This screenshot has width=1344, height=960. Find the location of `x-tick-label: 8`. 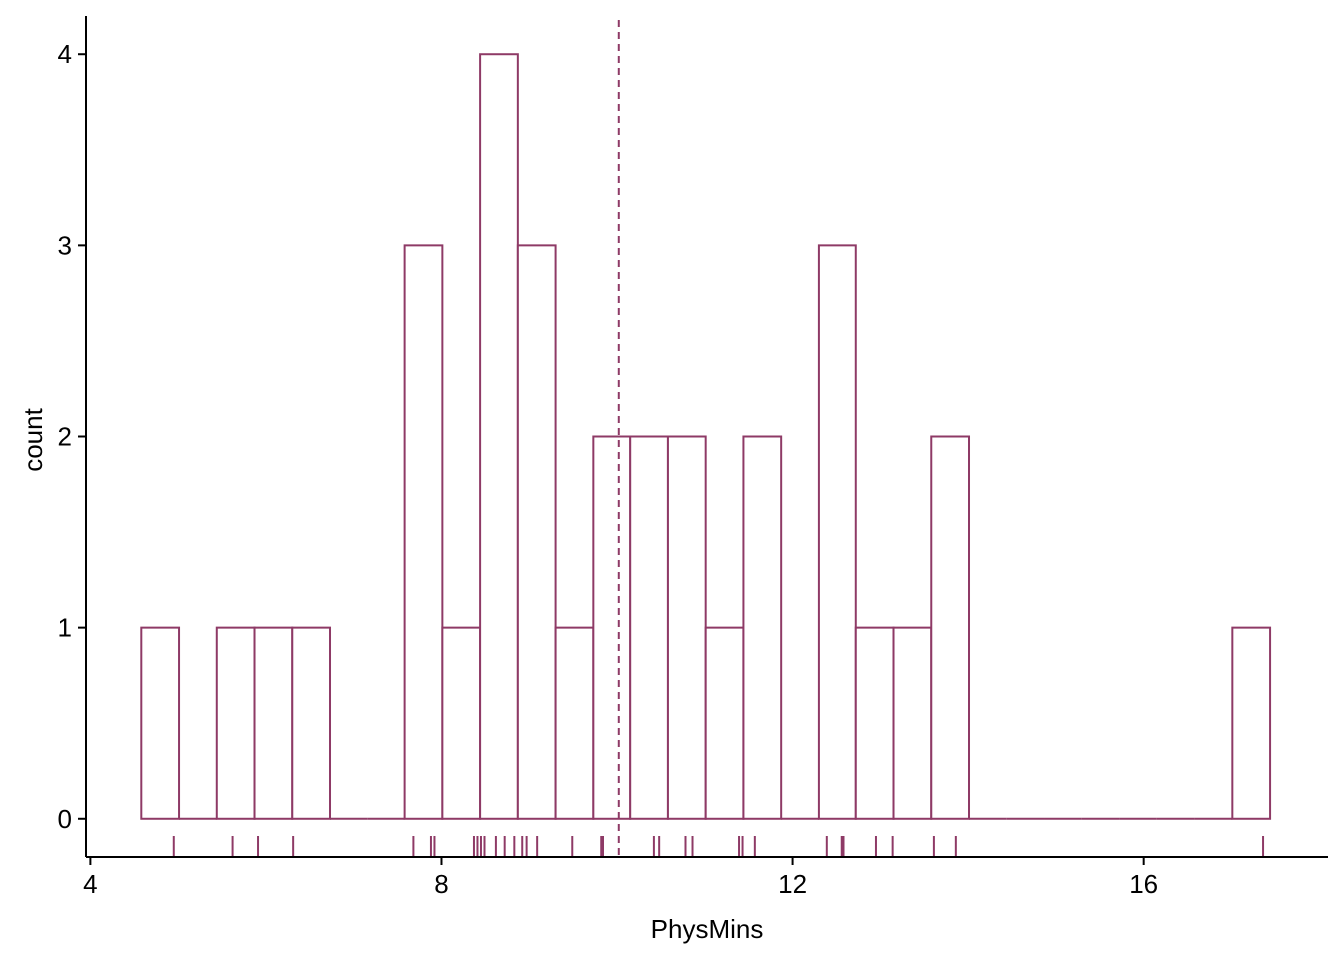

x-tick-label: 8 is located at coordinates (441, 884).